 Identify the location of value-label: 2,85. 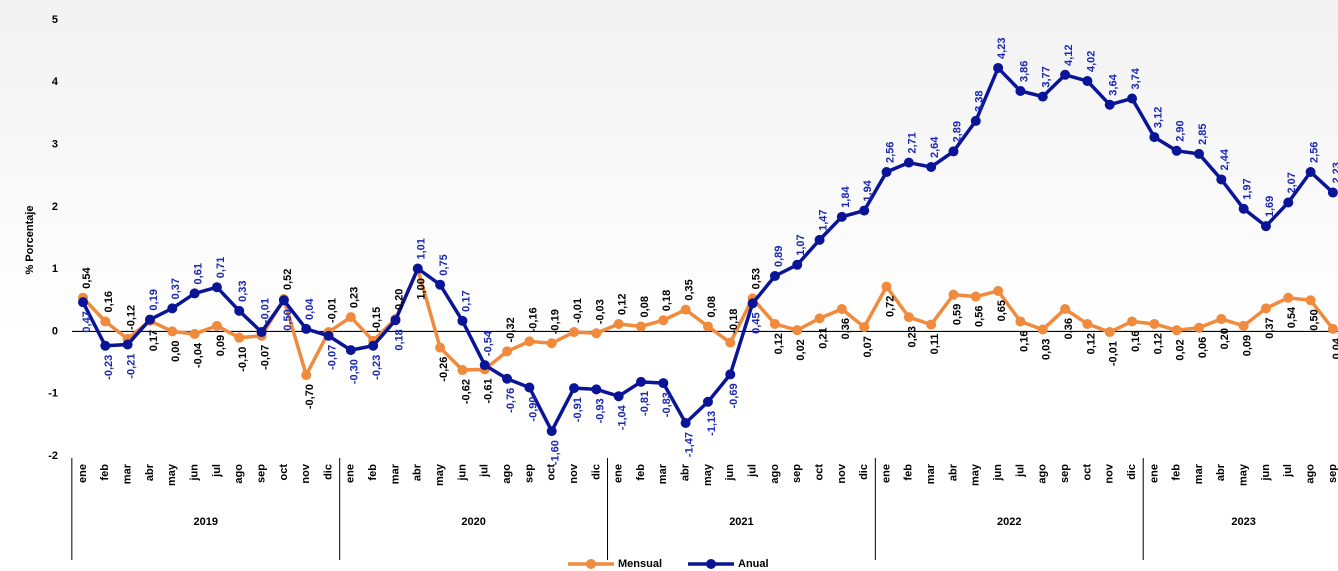
(1203, 133).